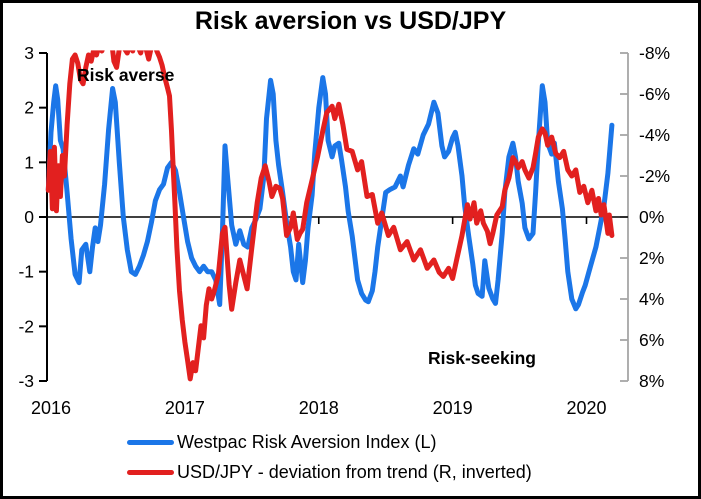 Image resolution: width=701 pixels, height=499 pixels. Describe the element at coordinates (29, 162) in the screenshot. I see `y-left-tick-label: 1` at that location.